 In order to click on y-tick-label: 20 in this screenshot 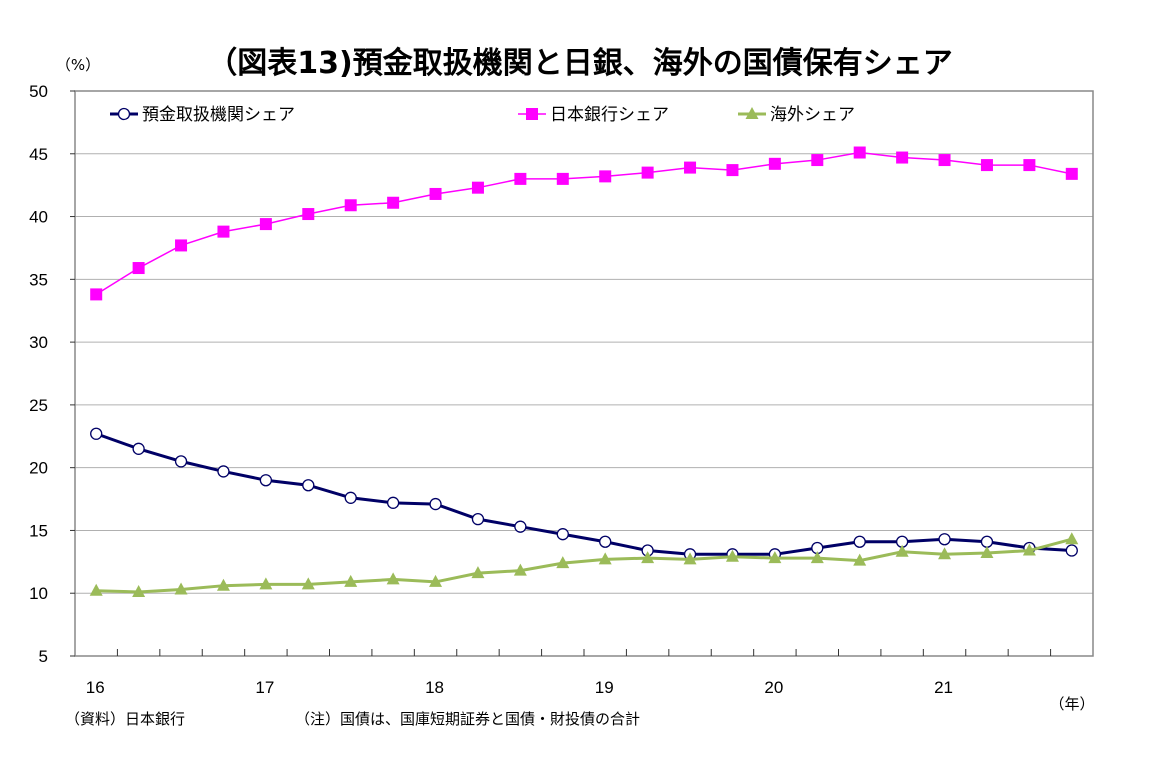, I will do `click(38, 468)`.